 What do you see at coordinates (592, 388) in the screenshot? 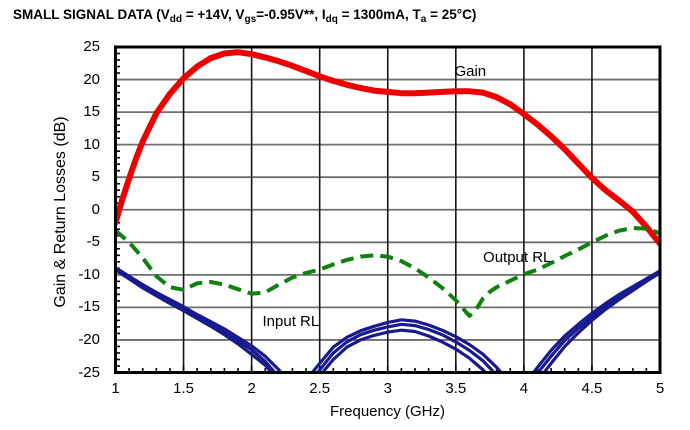
I see `x-tick-label: 4.5` at bounding box center [592, 388].